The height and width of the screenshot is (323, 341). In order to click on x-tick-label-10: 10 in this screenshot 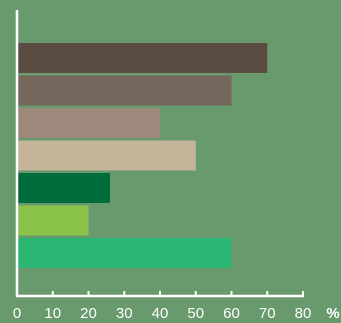, I will do `click(52, 313)`.